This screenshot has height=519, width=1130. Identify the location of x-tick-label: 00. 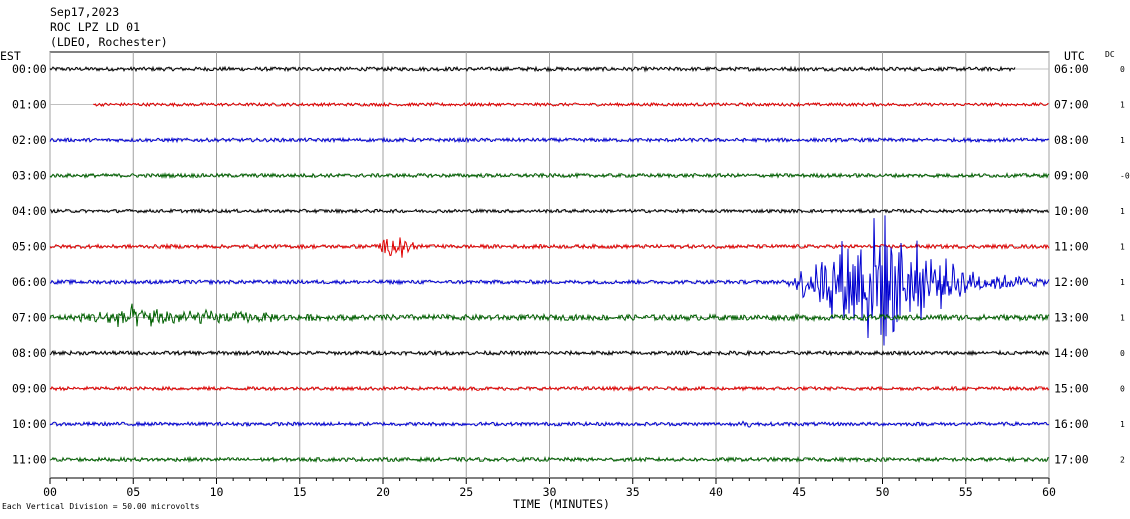
(50, 492).